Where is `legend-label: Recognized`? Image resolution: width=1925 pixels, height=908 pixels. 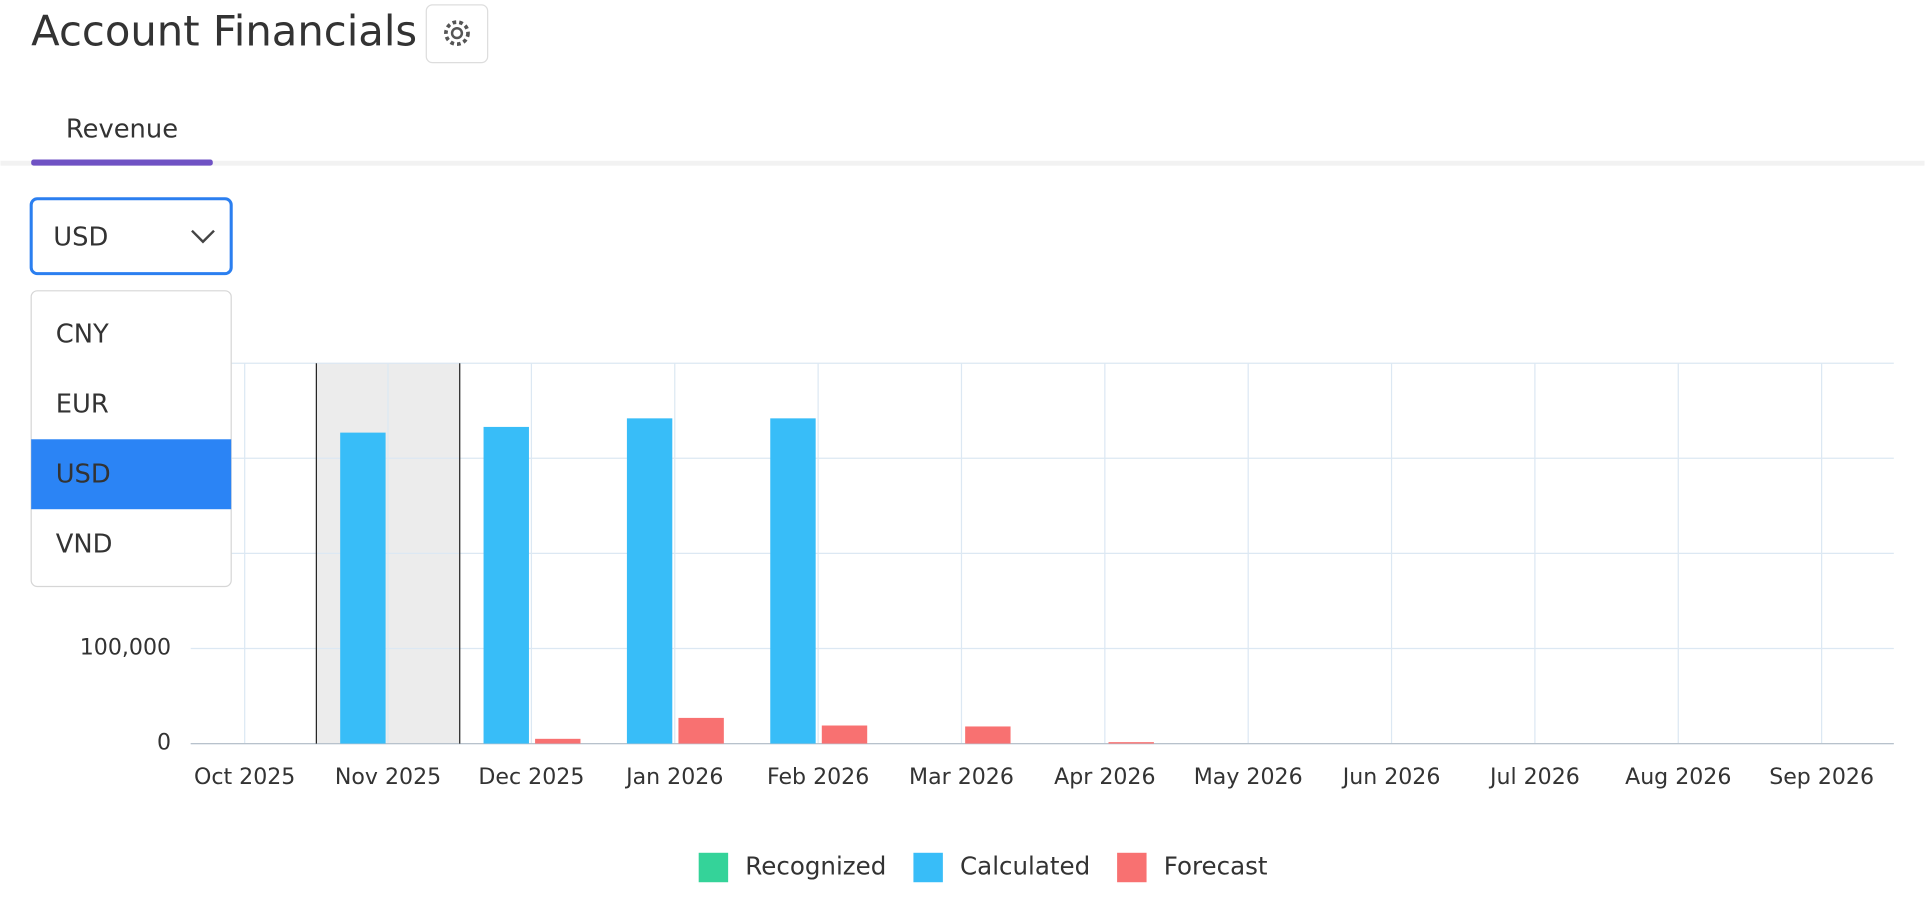 legend-label: Recognized is located at coordinates (815, 866).